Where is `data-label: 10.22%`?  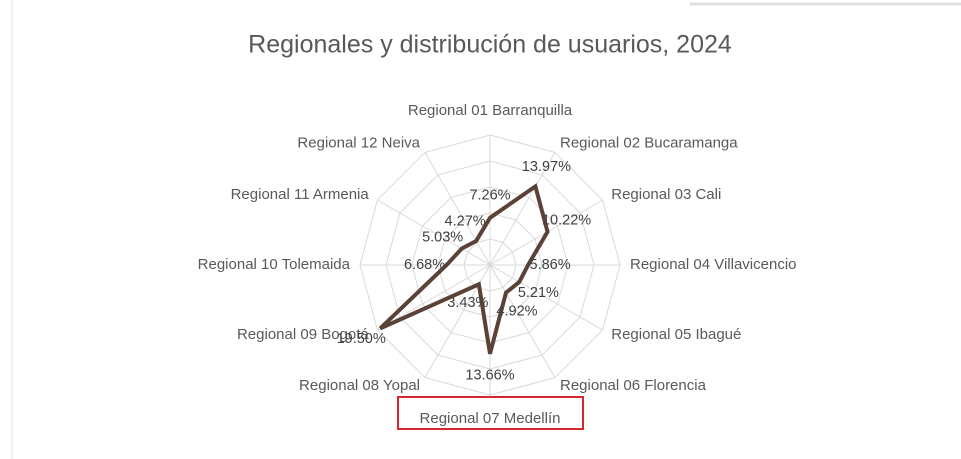
data-label: 10.22% is located at coordinates (566, 221).